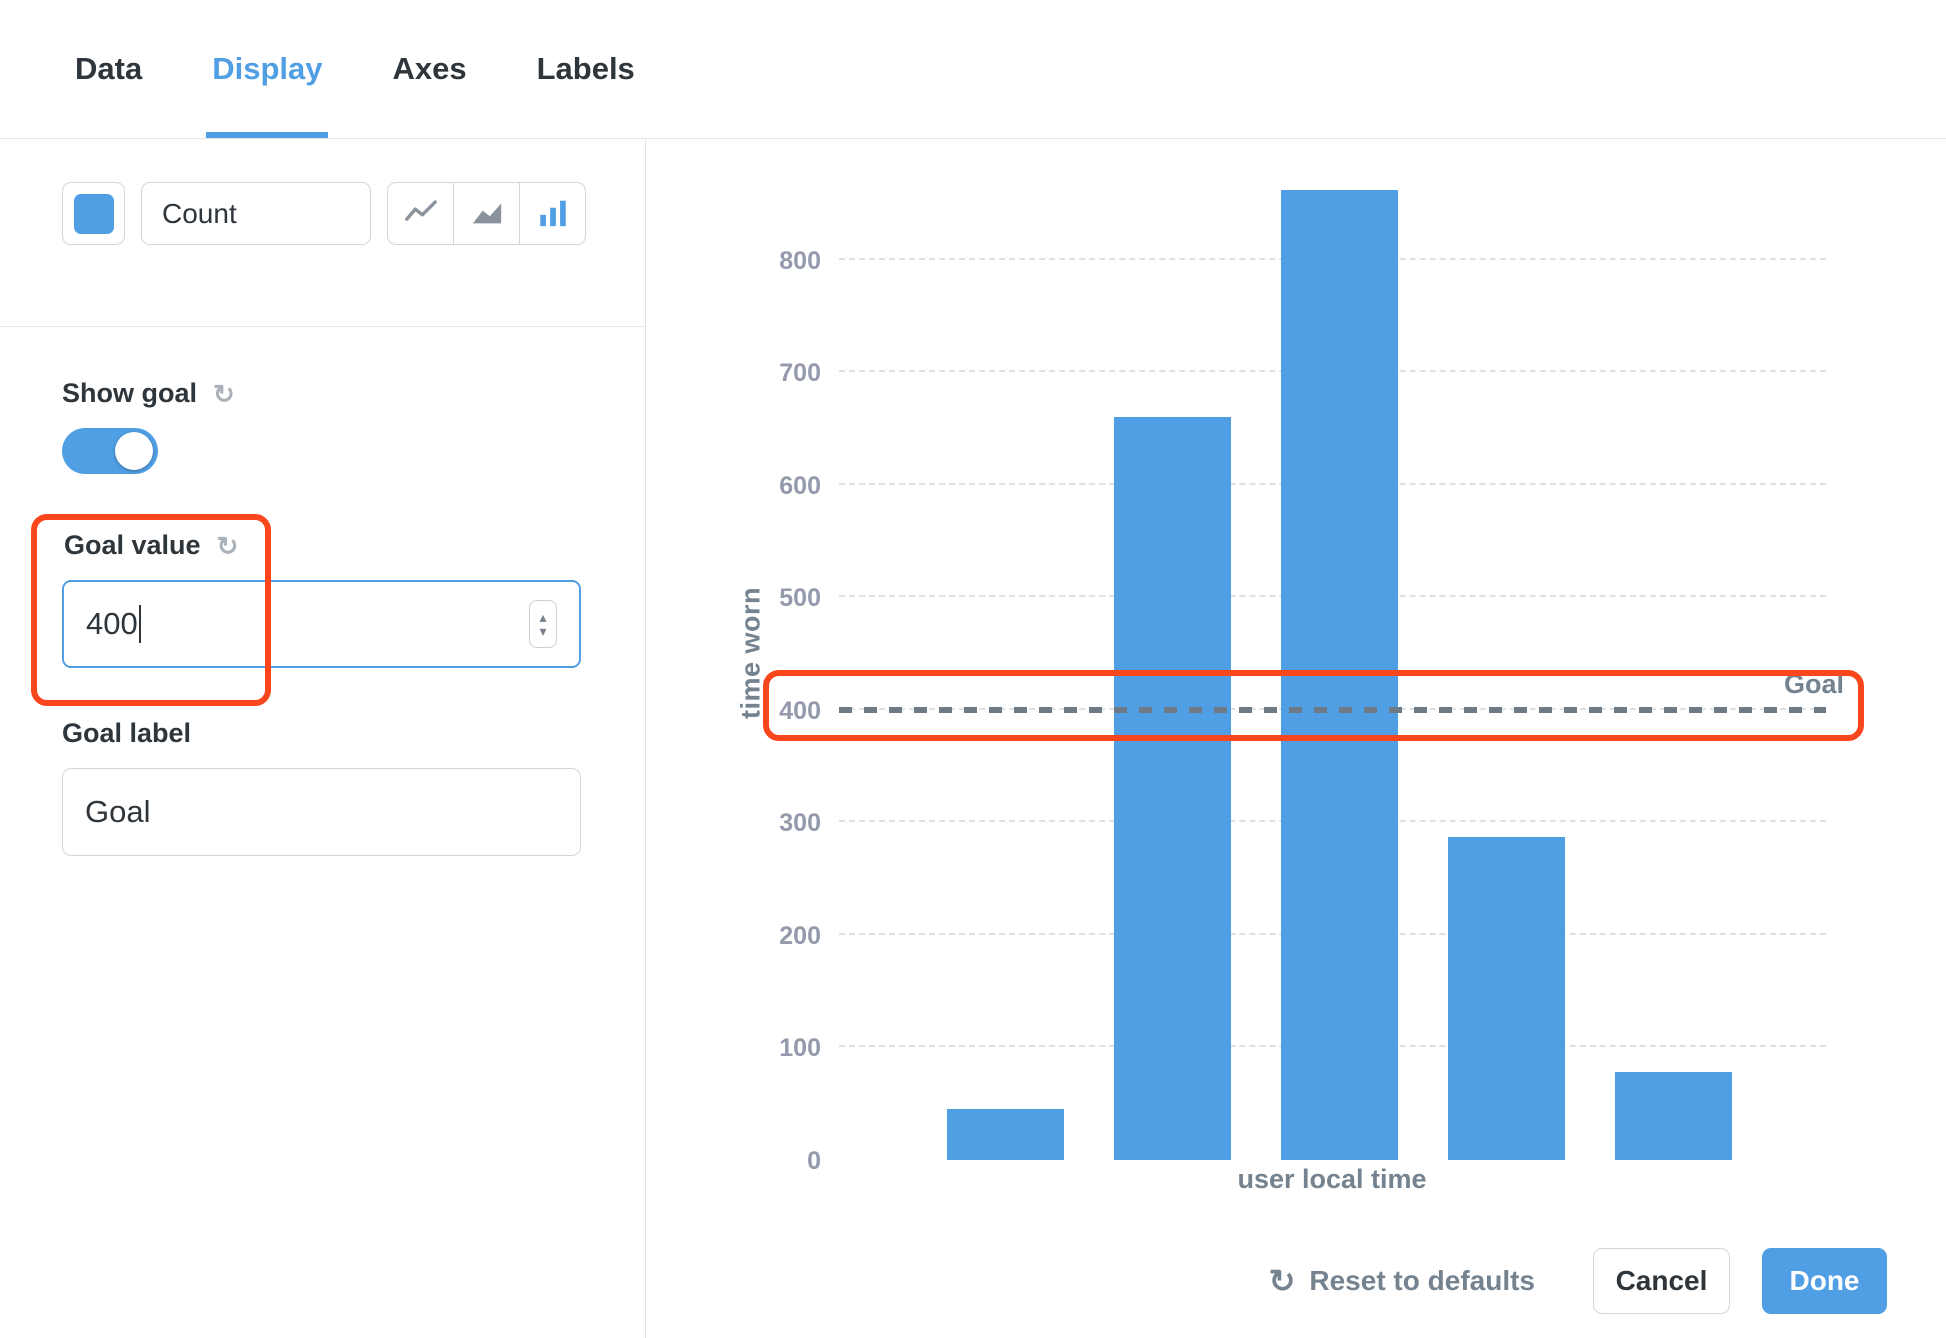 This screenshot has width=1946, height=1338. What do you see at coordinates (734, 661) in the screenshot?
I see `y-axis: 0 100 200 300 400 500 600 700 800` at bounding box center [734, 661].